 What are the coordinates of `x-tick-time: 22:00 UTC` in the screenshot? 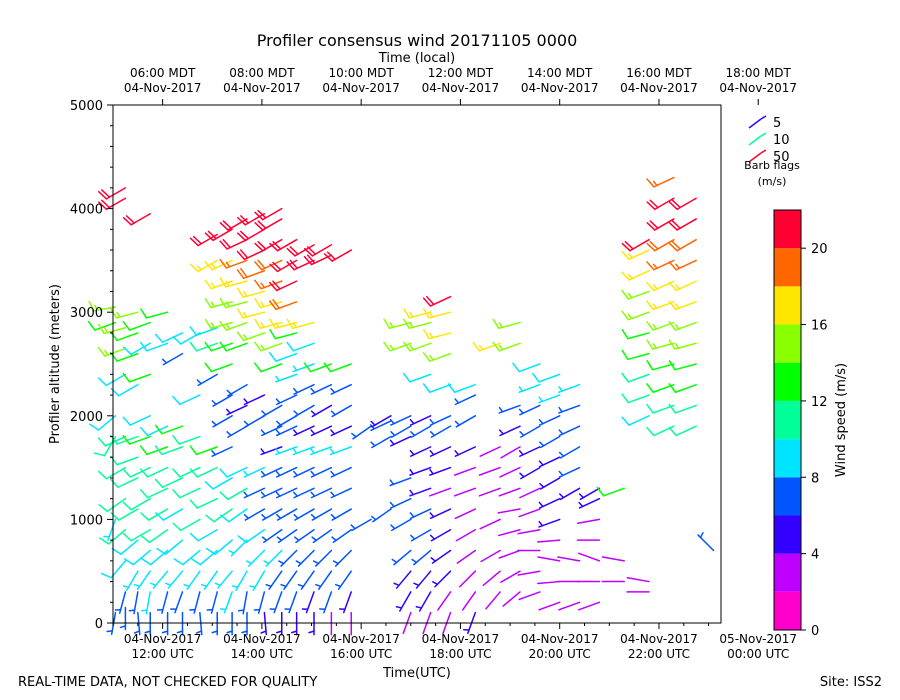 It's located at (659, 654).